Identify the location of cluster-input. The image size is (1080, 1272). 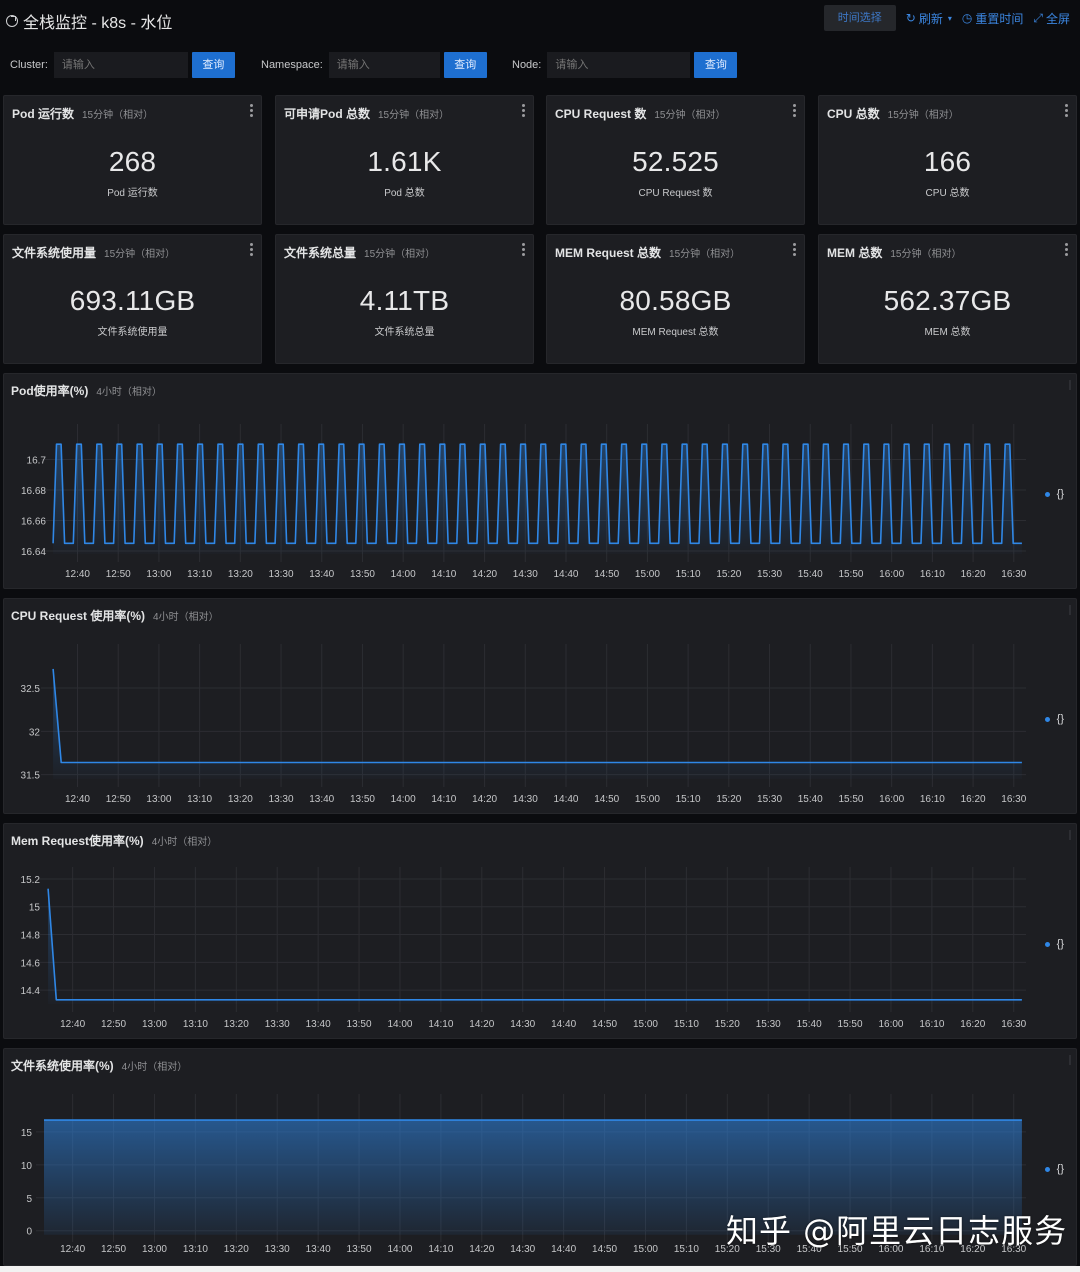
(120, 65).